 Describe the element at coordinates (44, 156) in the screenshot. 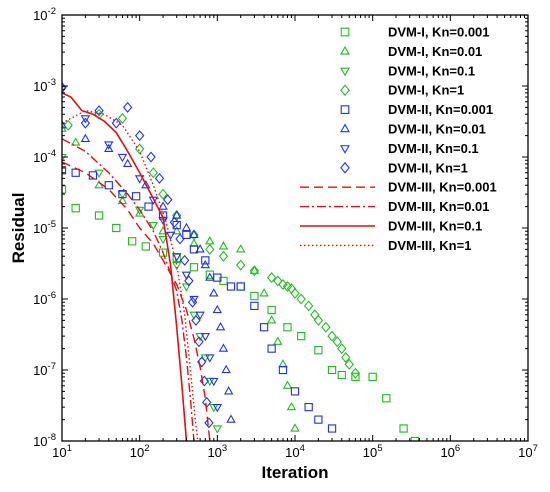

I see `y-tick-label: 10⁻⁴` at that location.